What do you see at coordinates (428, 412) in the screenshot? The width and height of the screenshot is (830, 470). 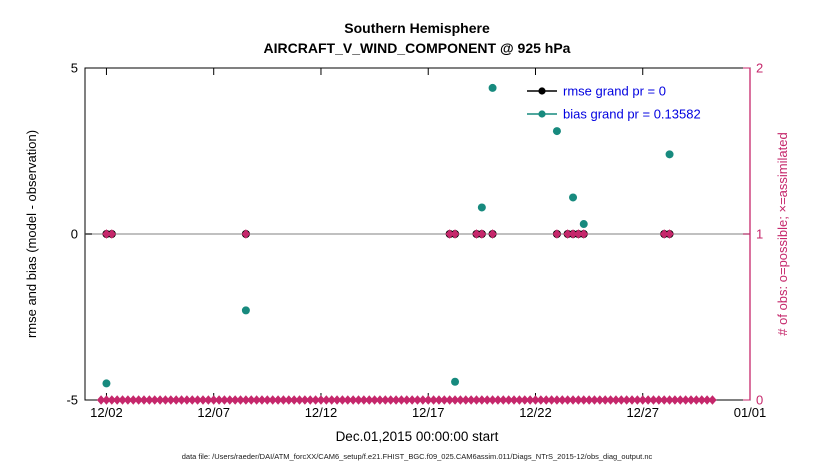 I see `x-tick-label: 12/17` at bounding box center [428, 412].